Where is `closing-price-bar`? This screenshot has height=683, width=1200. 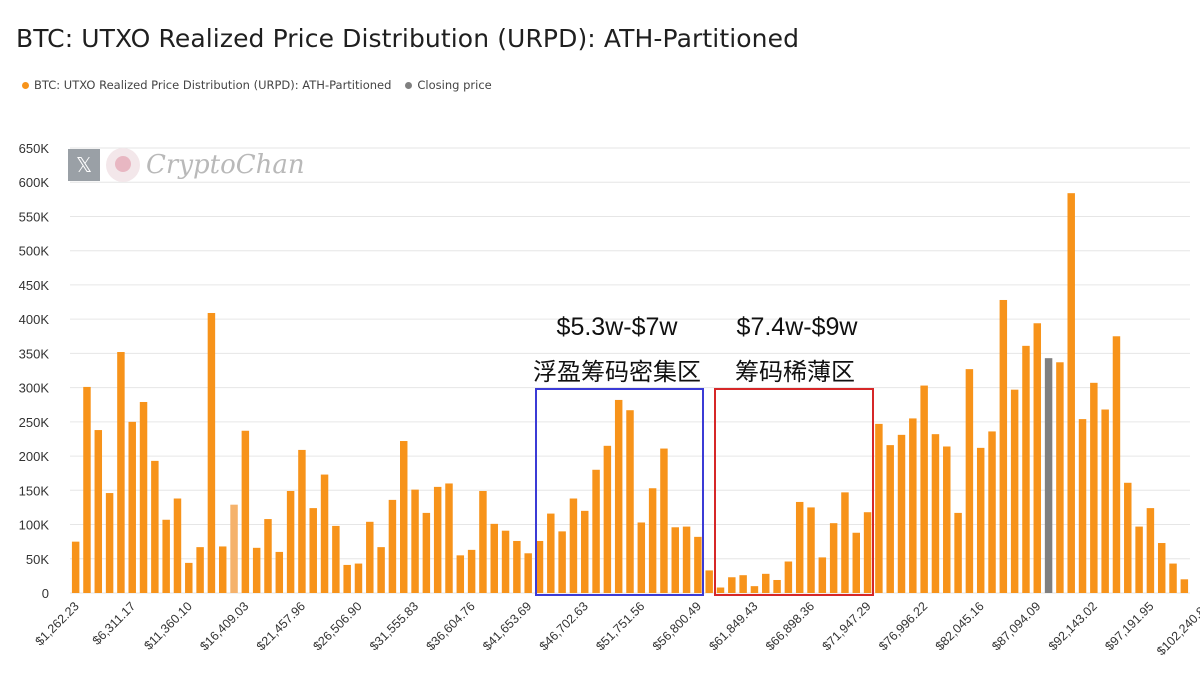 closing-price-bar is located at coordinates (1048, 475).